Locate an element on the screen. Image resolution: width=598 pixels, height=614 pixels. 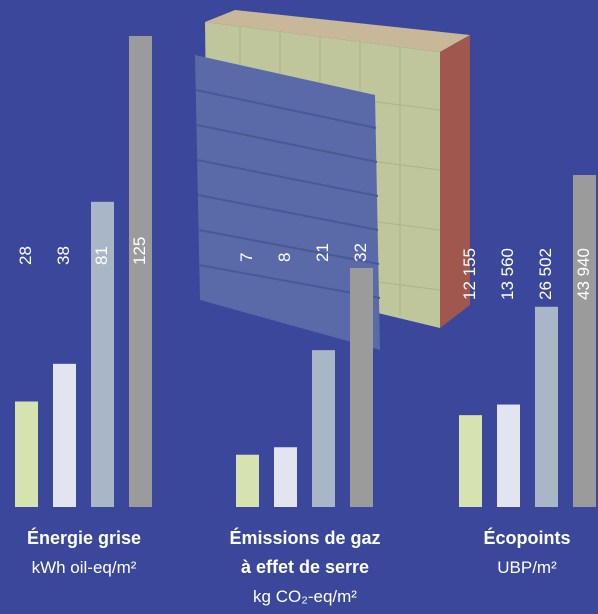
group-title: à effet de serre is located at coordinates (305, 567).